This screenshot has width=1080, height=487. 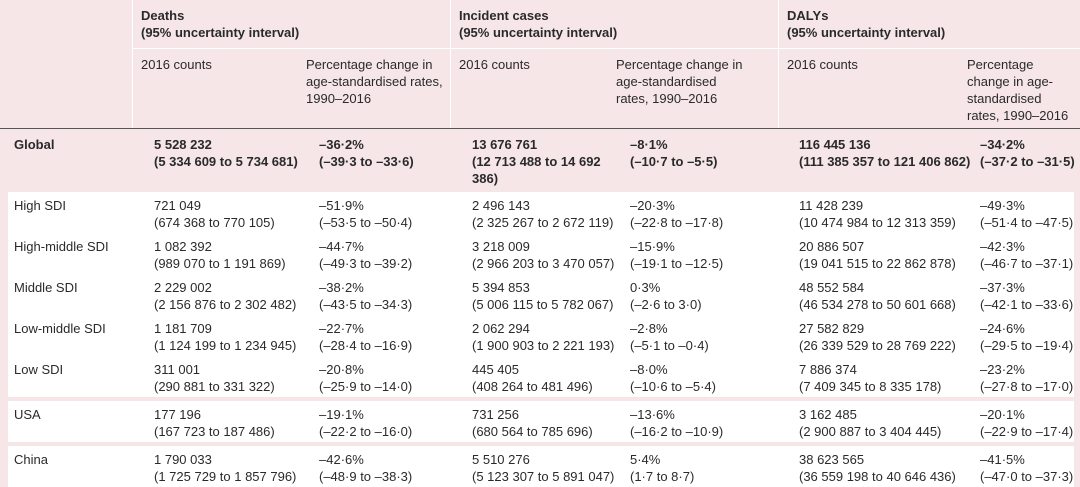 I want to click on pct-change-cell: –36·2% (–39·3 to –33·6), so click(x=395, y=160).